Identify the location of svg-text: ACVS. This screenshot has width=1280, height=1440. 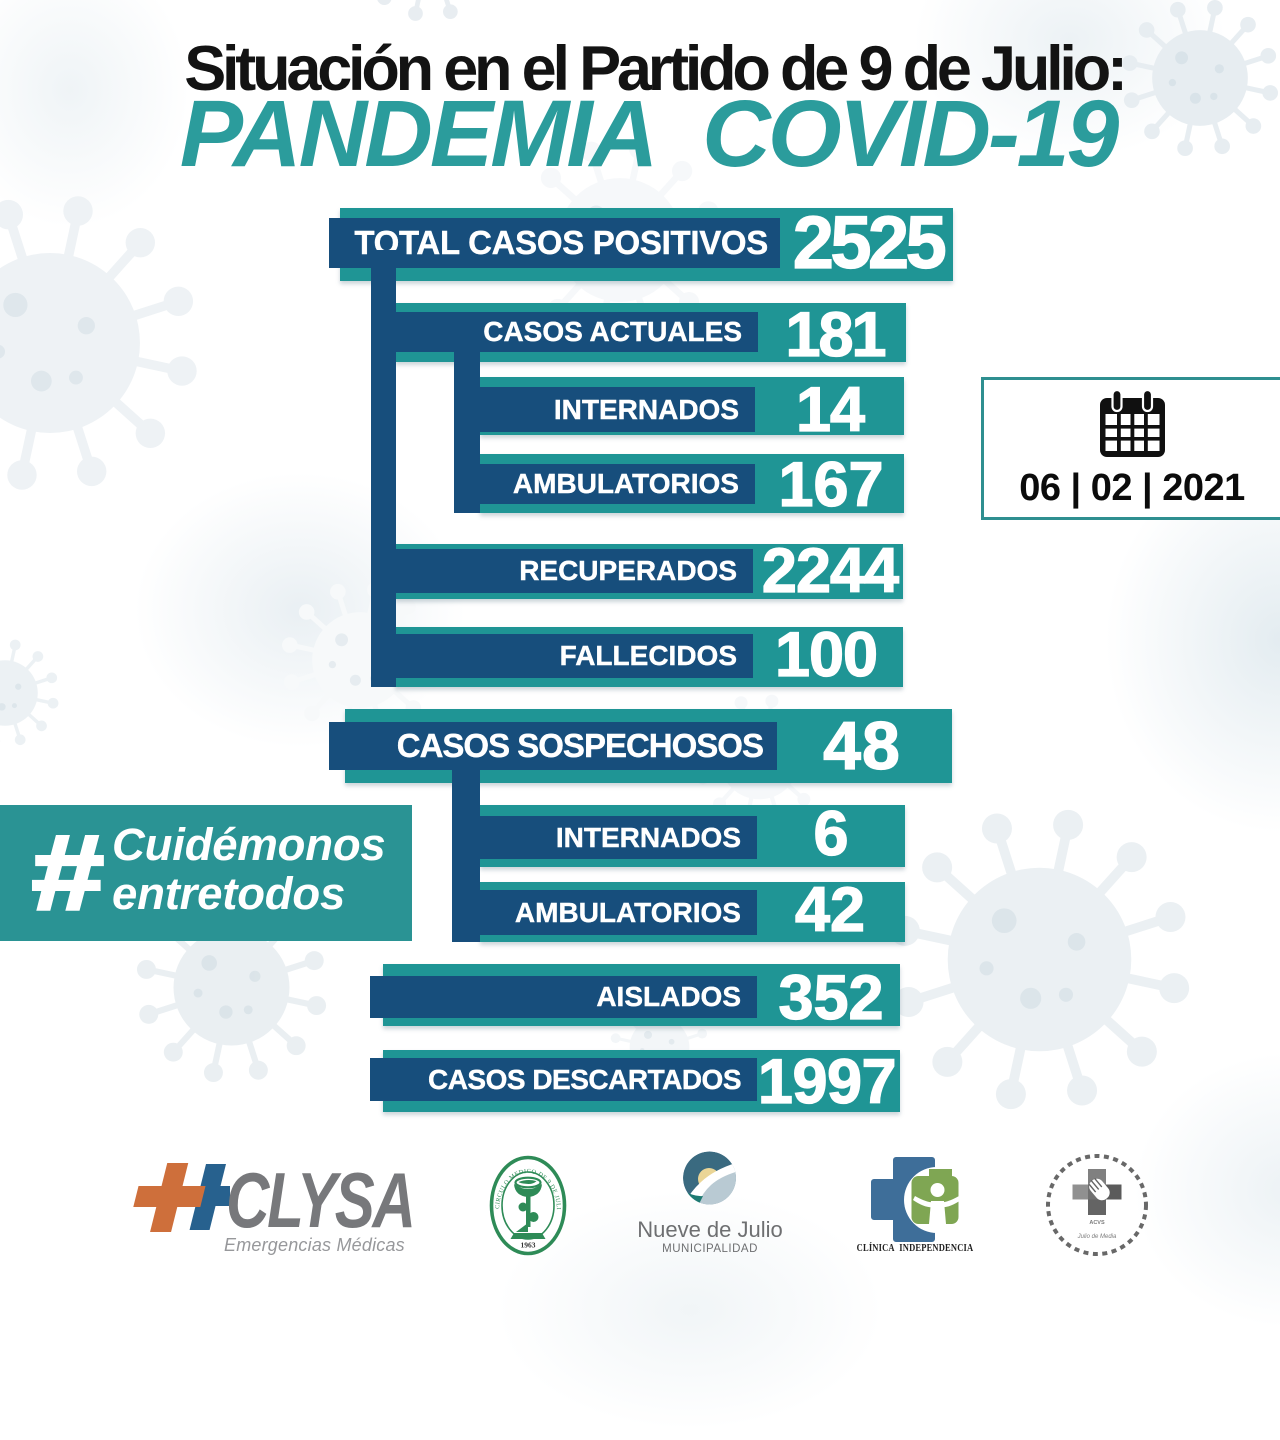
(1097, 1223).